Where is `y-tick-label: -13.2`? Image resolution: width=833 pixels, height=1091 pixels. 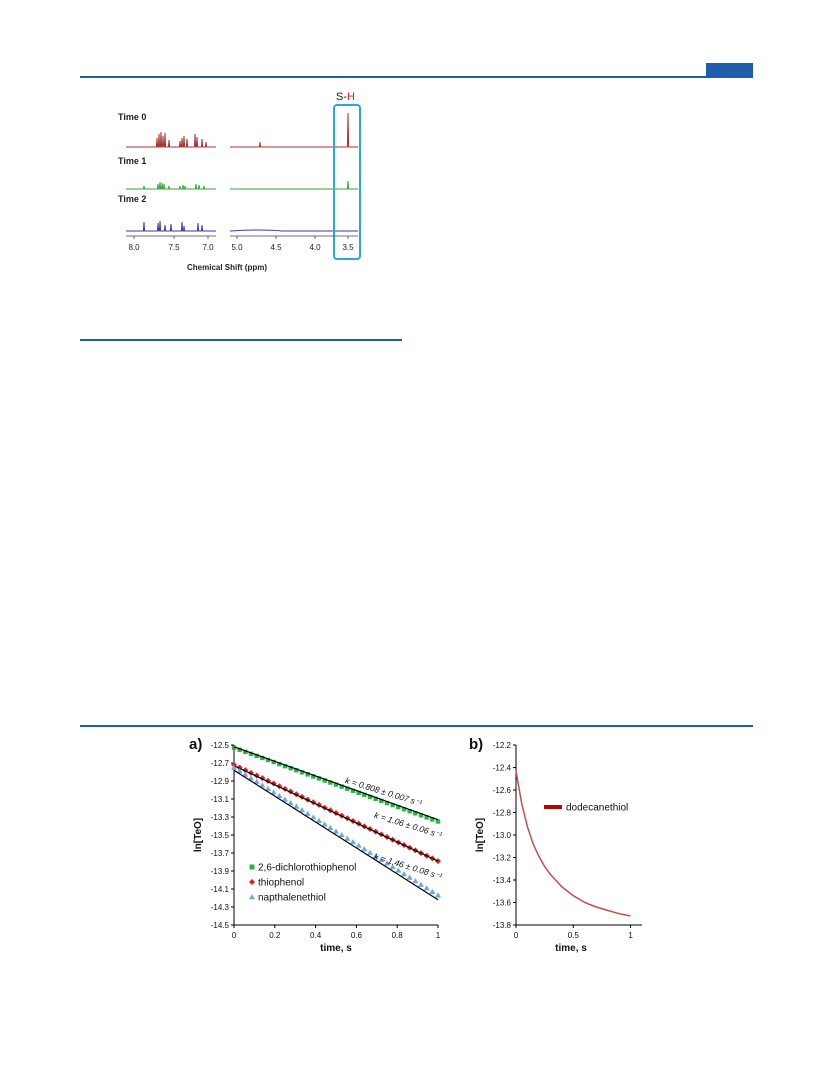 y-tick-label: -13.2 is located at coordinates (502, 858).